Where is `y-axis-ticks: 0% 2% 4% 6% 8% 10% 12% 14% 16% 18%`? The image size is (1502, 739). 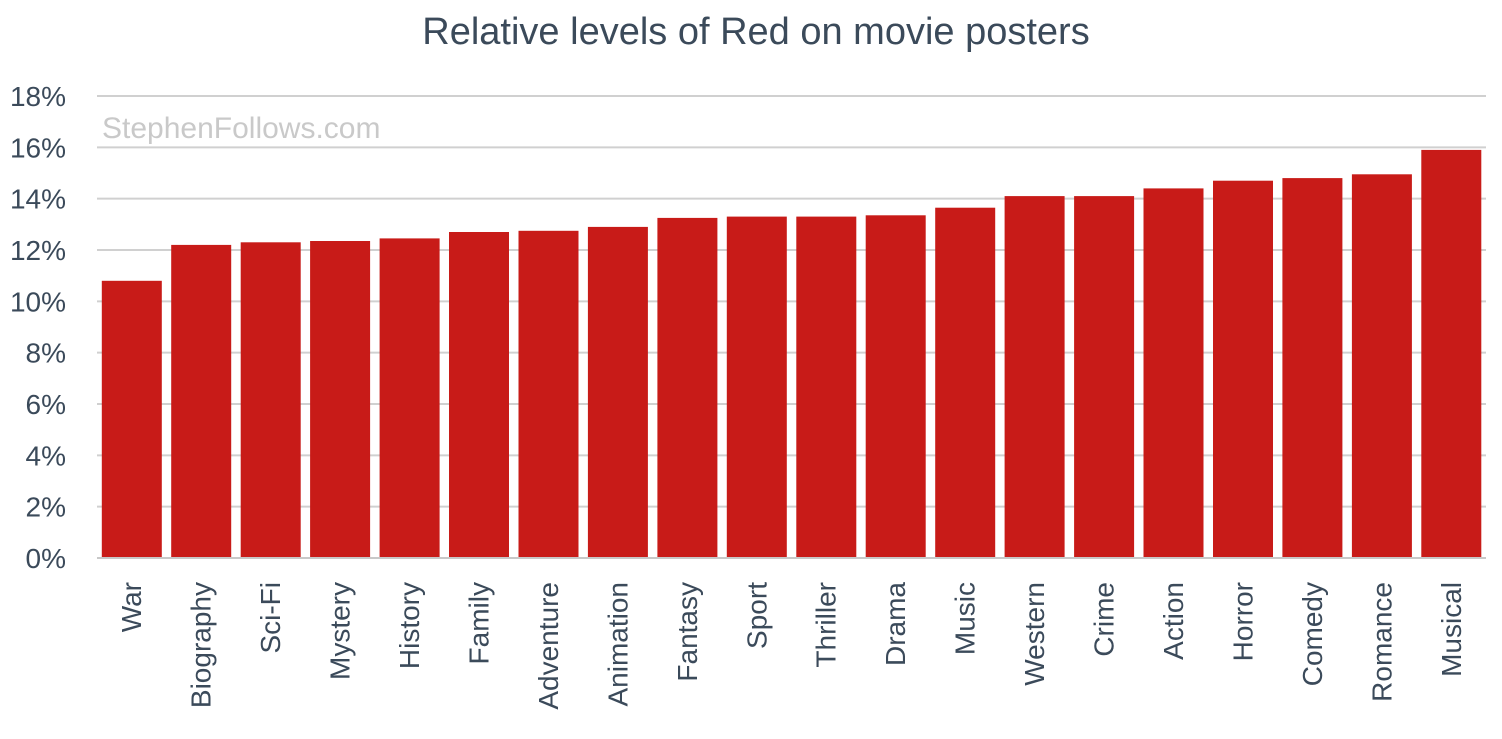
y-axis-ticks: 0% 2% 4% 6% 8% 10% 12% 14% 16% 18% is located at coordinates (38, 327).